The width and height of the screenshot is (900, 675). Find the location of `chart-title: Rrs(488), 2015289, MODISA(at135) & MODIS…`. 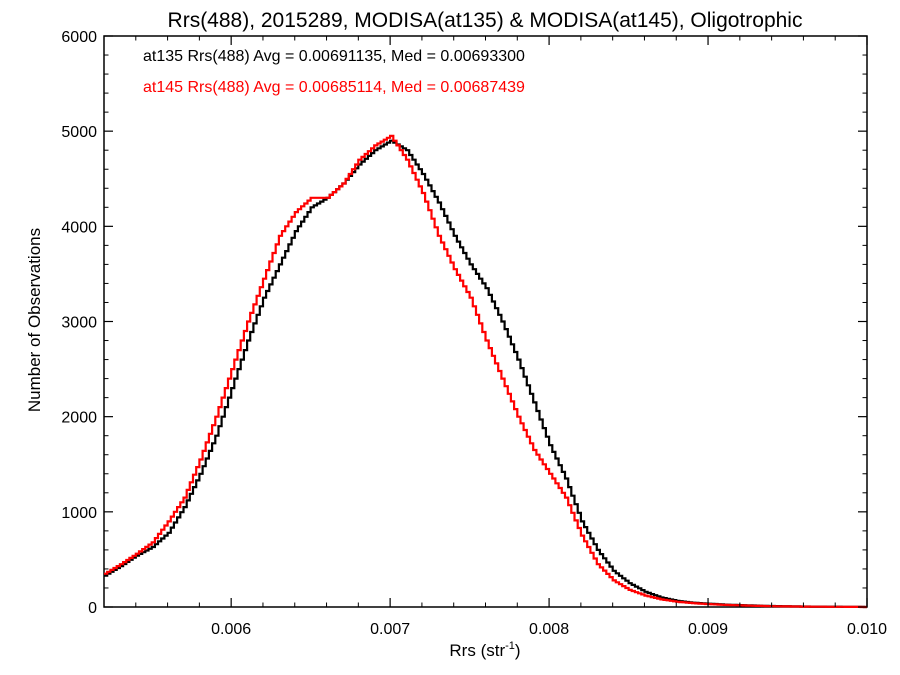

chart-title: Rrs(488), 2015289, MODISA(at135) & MODIS… is located at coordinates (485, 20).